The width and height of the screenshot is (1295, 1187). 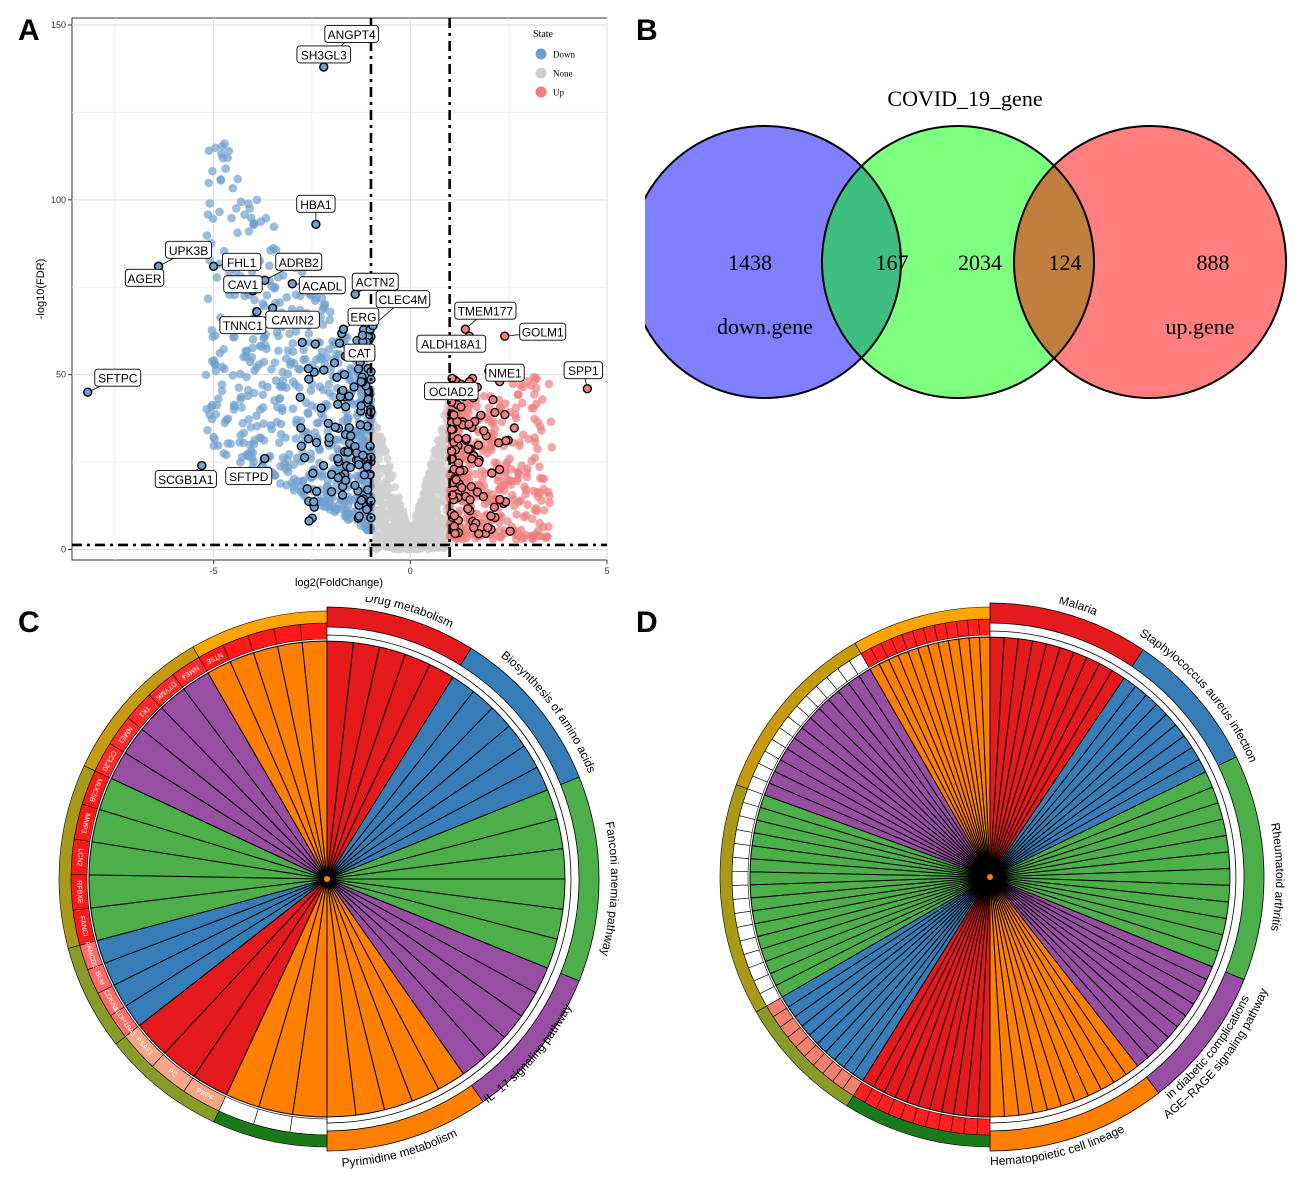 I want to click on gene-label: SPP1, so click(x=583, y=371).